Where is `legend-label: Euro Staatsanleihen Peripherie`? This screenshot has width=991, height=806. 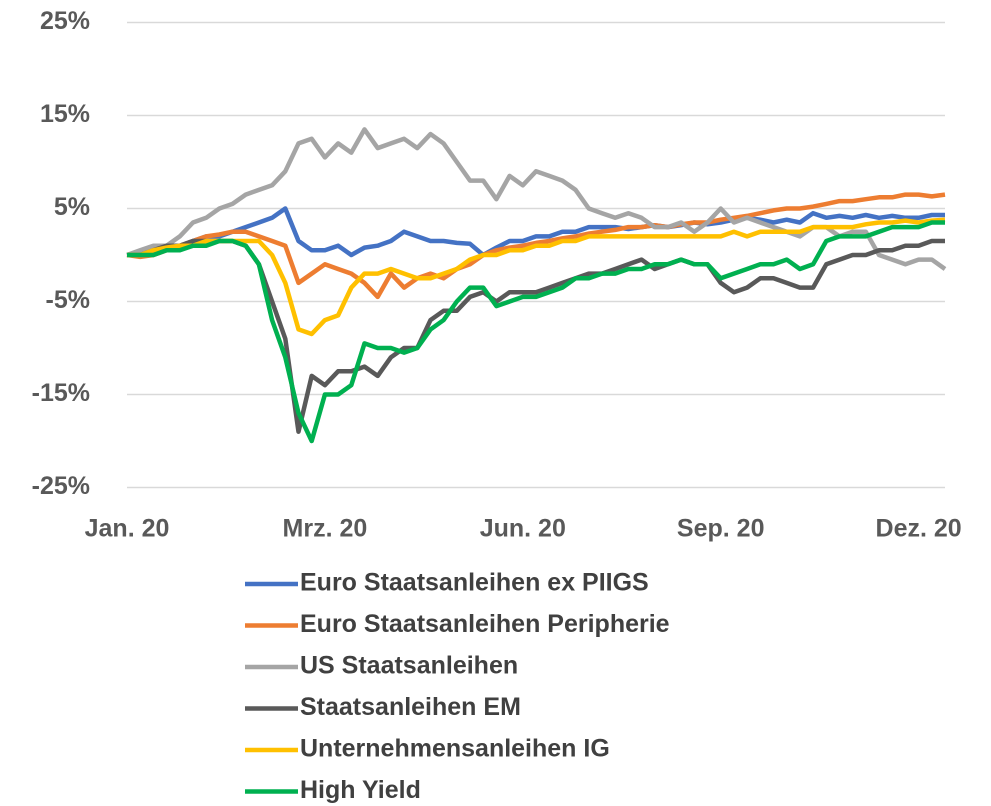 legend-label: Euro Staatsanleihen Peripherie is located at coordinates (485, 624).